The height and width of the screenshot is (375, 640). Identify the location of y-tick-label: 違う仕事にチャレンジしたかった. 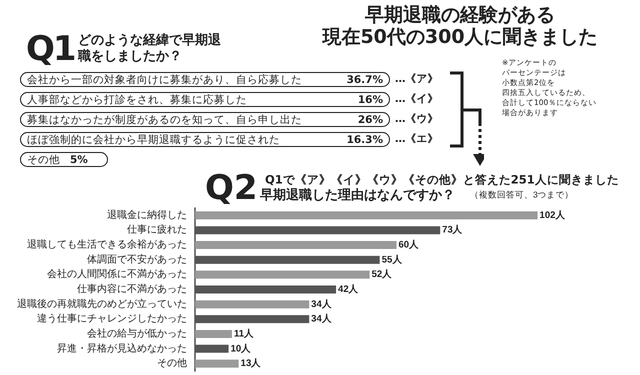
(112, 318).